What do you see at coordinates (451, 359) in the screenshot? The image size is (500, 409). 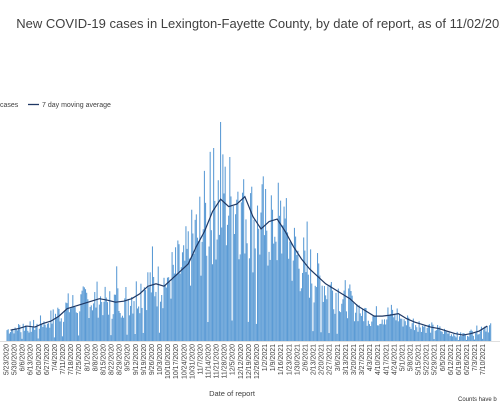 I see `x-tick-label: 6/12/2021` at bounding box center [451, 359].